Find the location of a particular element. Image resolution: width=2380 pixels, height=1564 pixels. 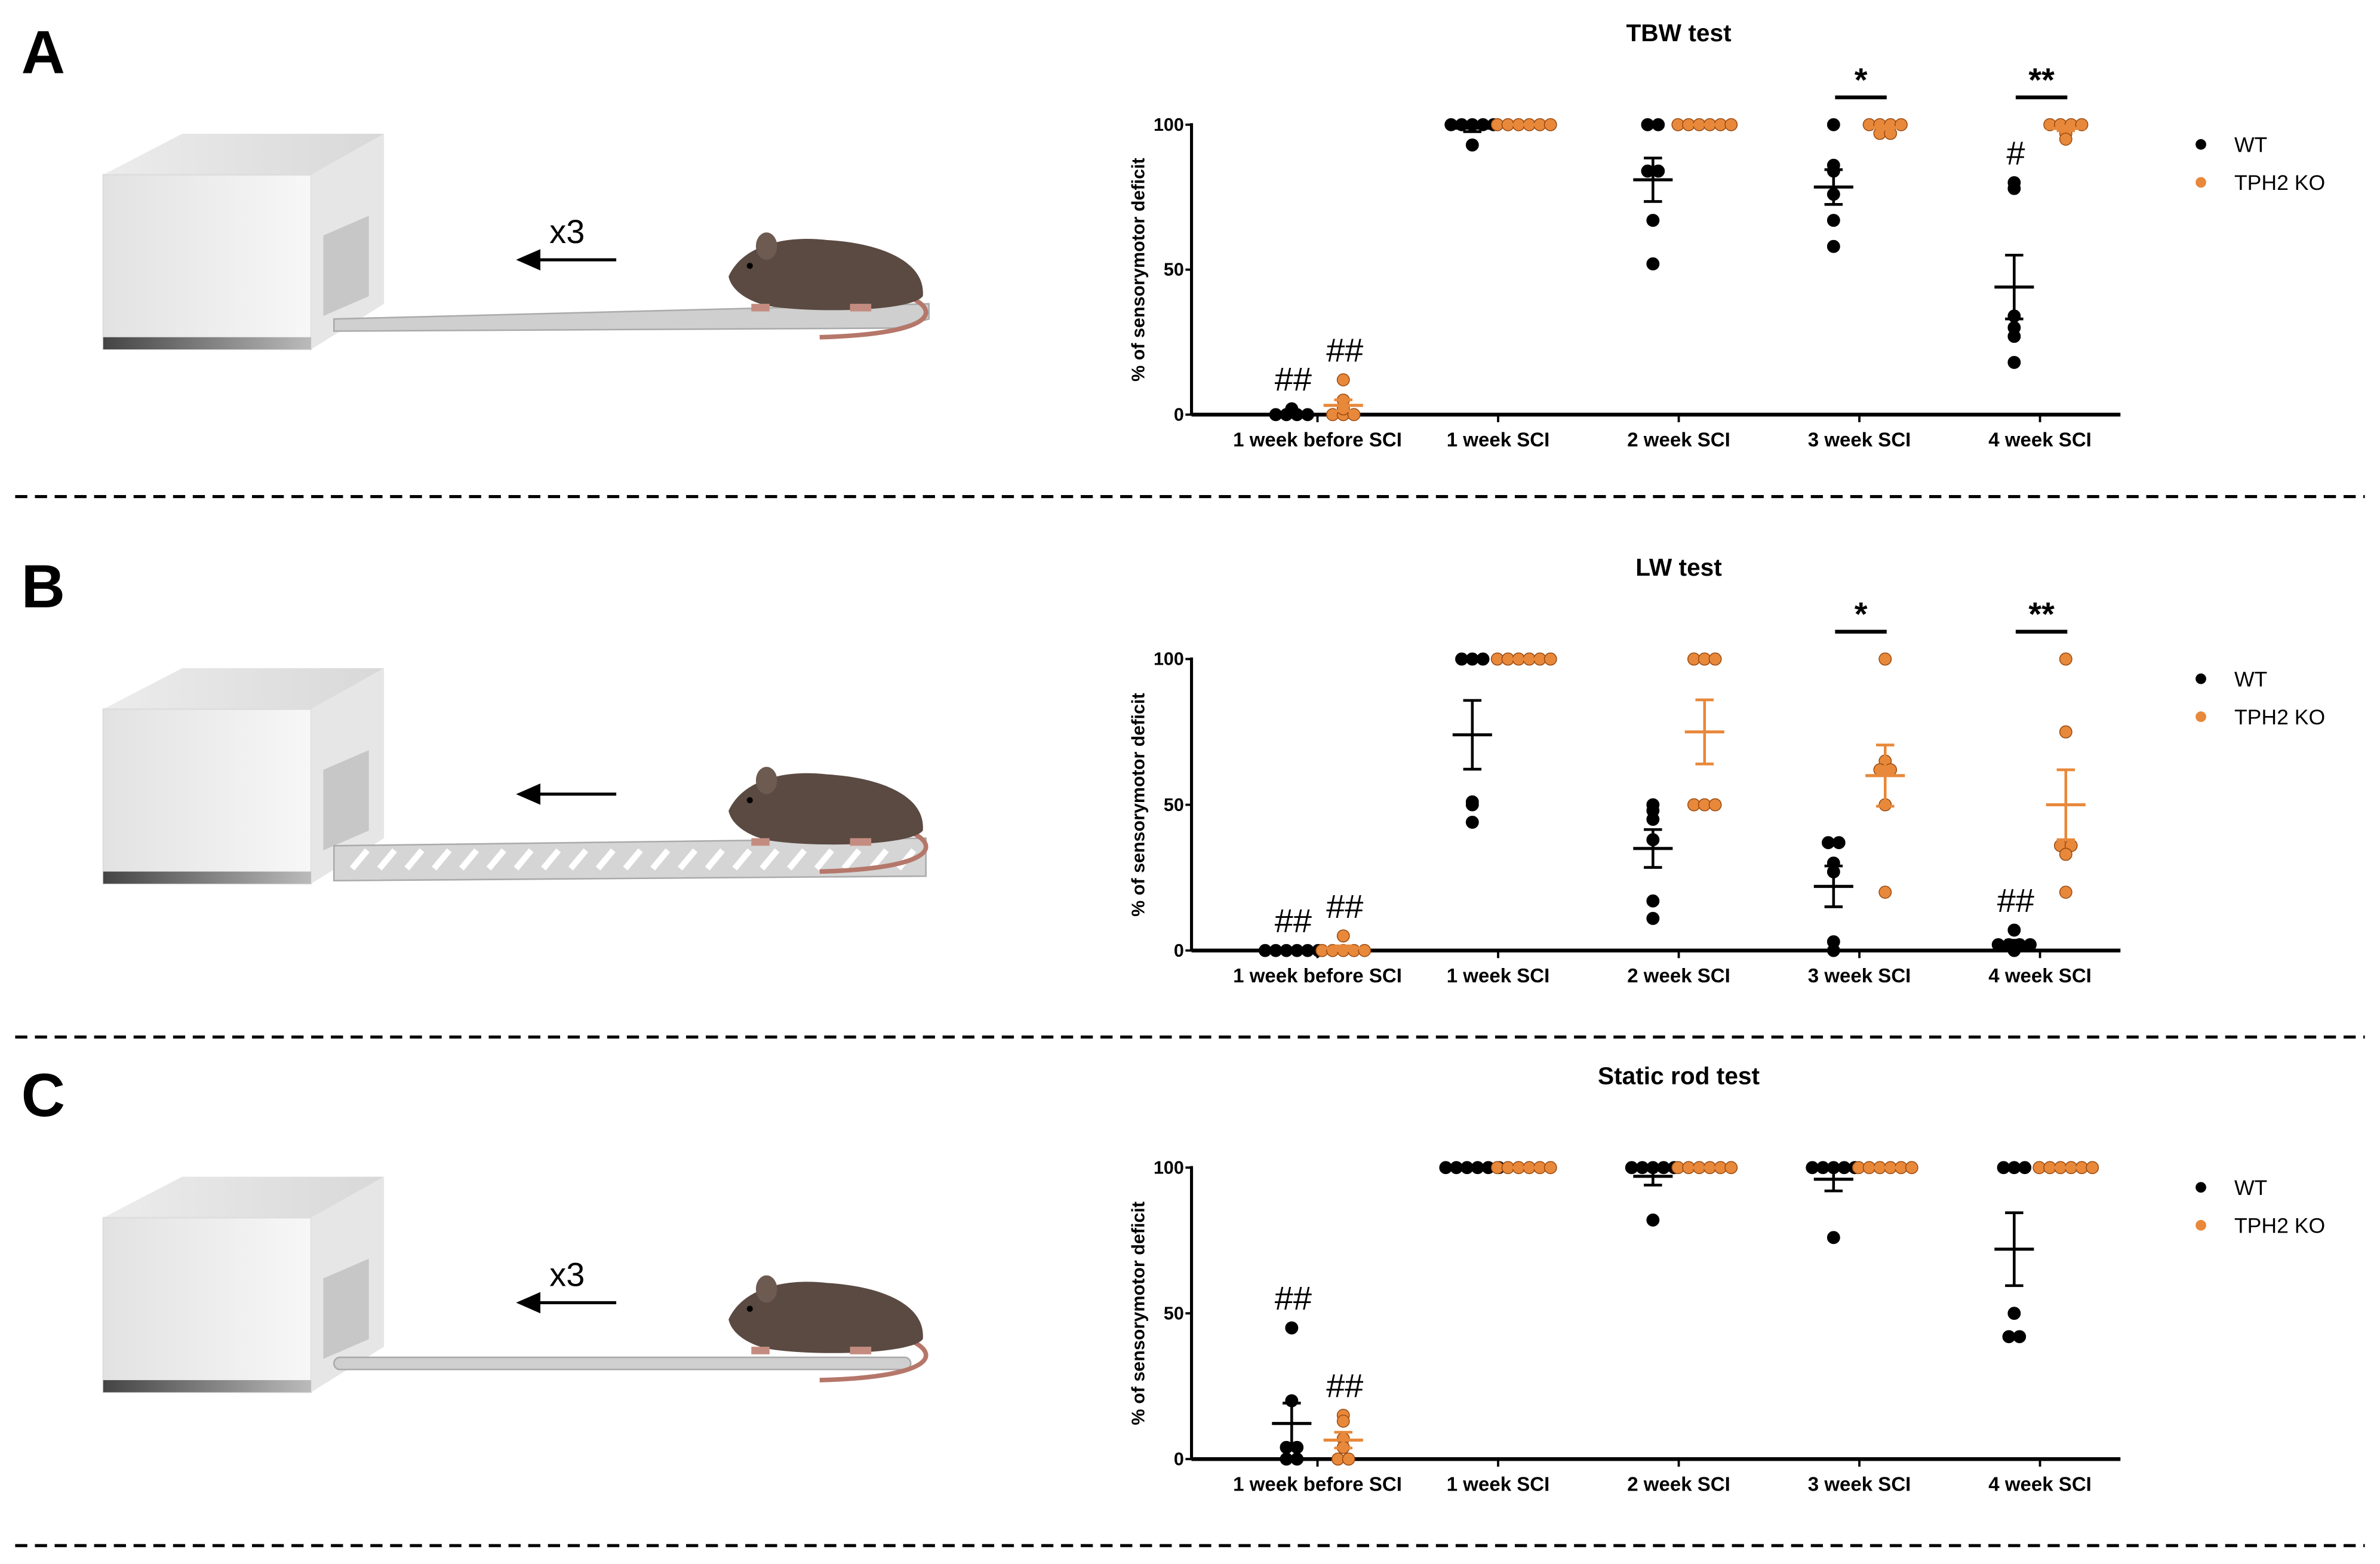

rat-body is located at coordinates (826, 274).